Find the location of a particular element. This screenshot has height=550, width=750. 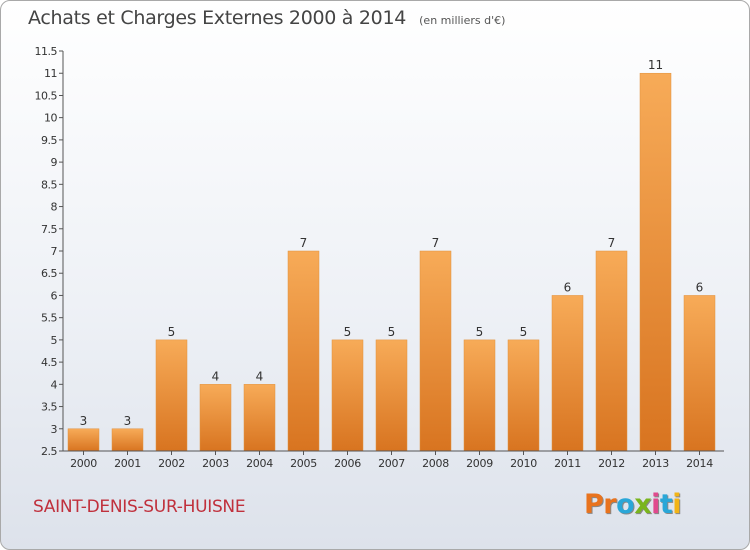

x-tick-label: 2012 is located at coordinates (611, 463).